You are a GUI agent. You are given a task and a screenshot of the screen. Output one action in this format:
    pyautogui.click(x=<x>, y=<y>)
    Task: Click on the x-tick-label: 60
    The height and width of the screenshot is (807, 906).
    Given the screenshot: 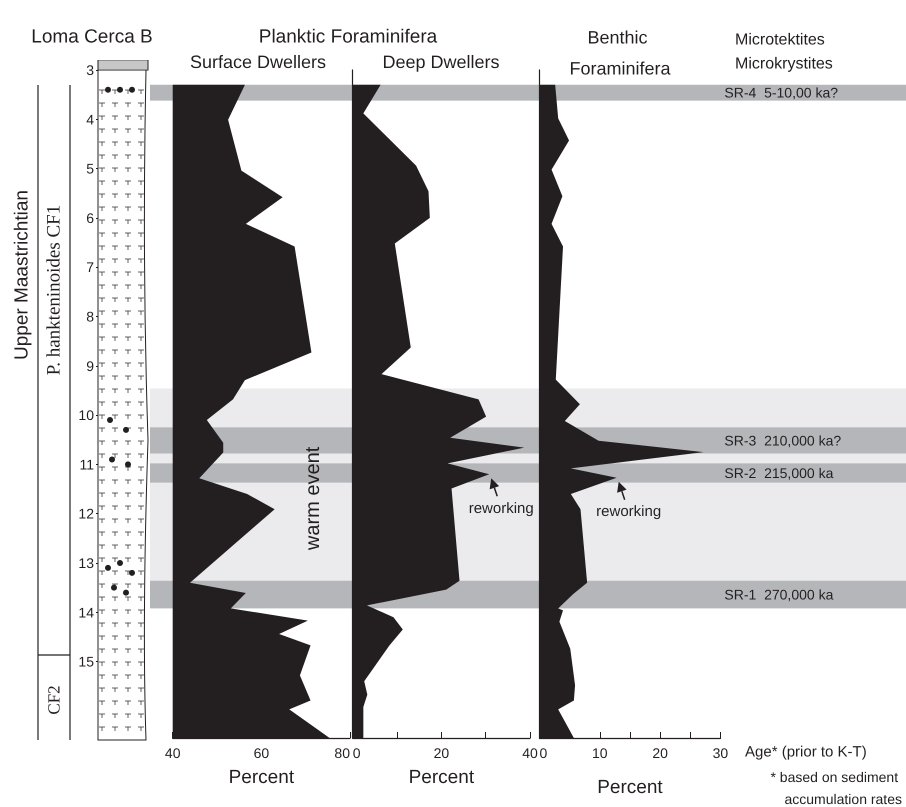 What is the action you would take?
    pyautogui.click(x=262, y=753)
    